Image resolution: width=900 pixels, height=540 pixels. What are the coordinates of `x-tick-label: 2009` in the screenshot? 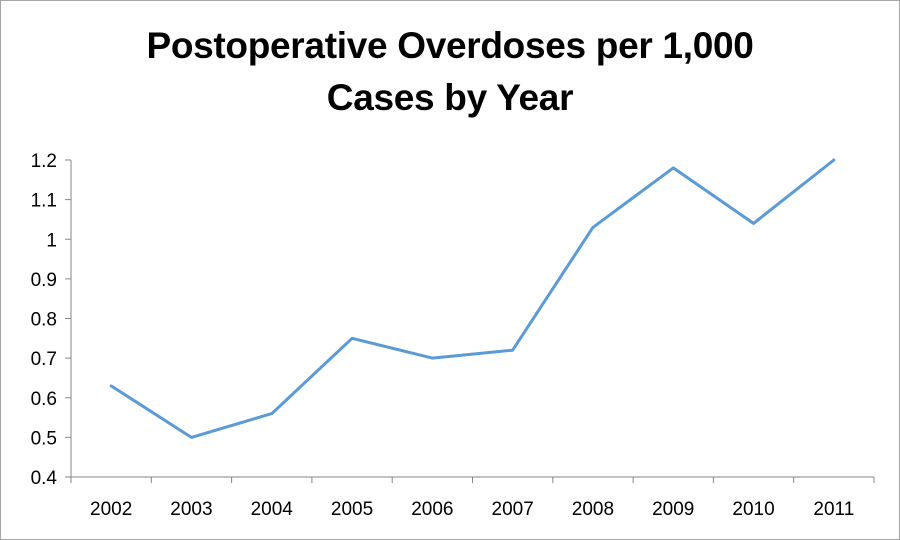 It's located at (673, 509).